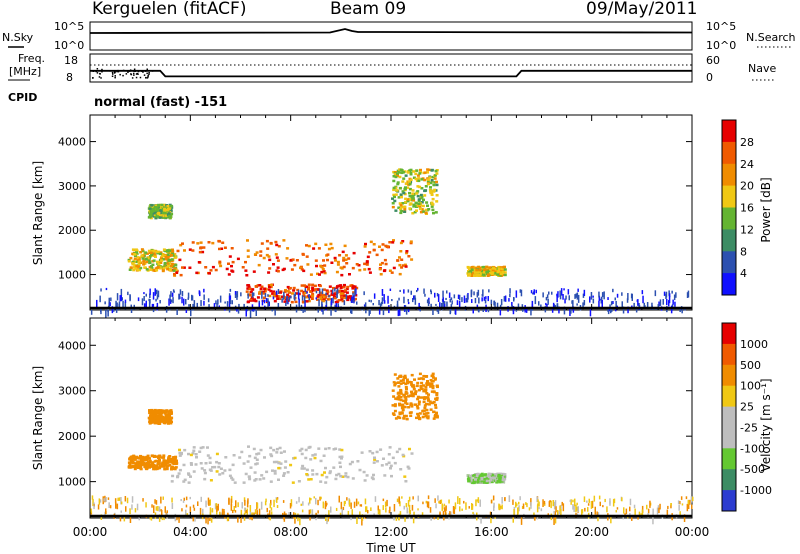 The width and height of the screenshot is (800, 554). What do you see at coordinates (38, 418) in the screenshot?
I see `velocity-ylabel: Slant Range [km]` at bounding box center [38, 418].